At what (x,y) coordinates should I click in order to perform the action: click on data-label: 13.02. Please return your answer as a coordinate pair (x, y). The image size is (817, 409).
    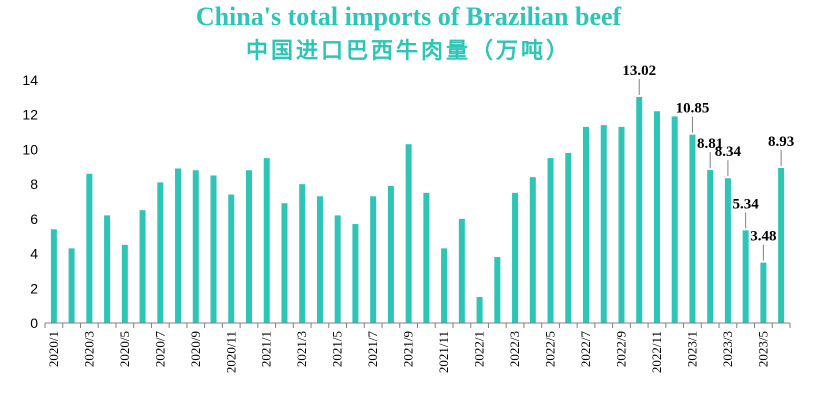
    Looking at the image, I should click on (639, 71).